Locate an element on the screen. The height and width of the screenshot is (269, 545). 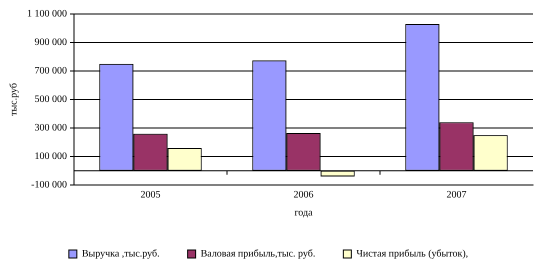
y-tick-label: -100 000 is located at coordinates (49, 185).